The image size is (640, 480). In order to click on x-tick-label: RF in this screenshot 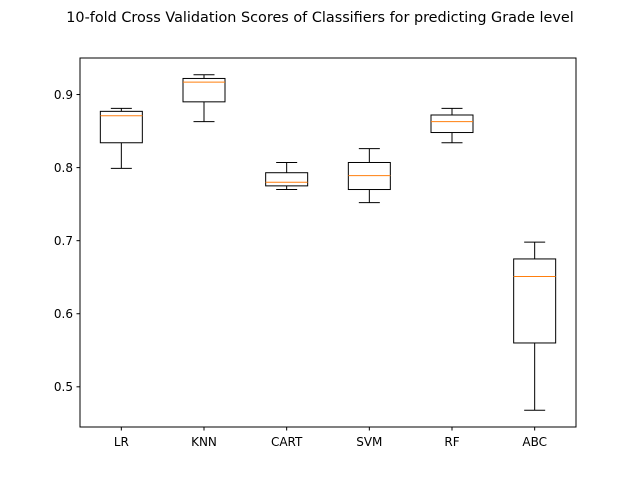, I will do `click(451, 442)`.